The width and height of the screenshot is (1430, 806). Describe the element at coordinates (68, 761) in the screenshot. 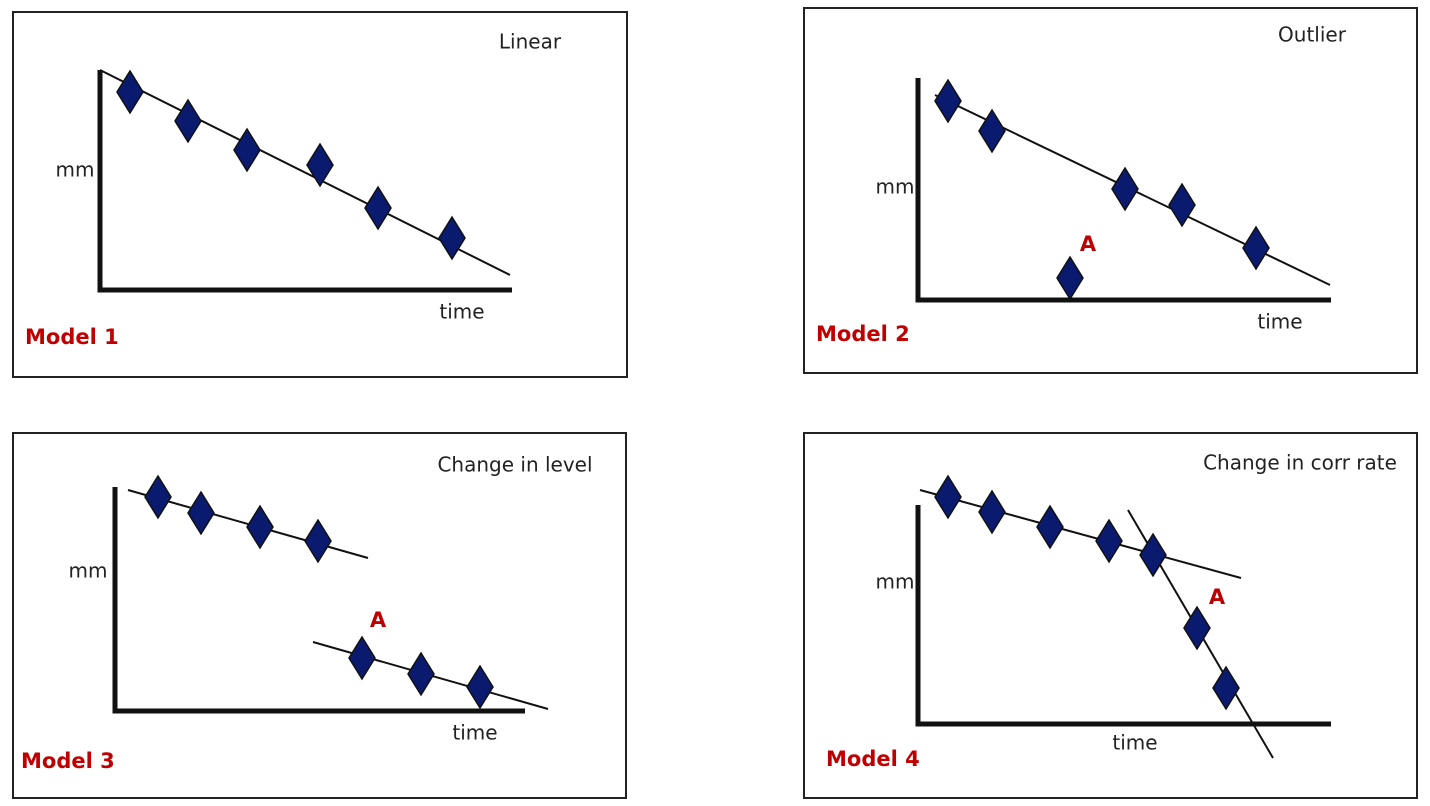

I see `model-label: Model 3` at that location.